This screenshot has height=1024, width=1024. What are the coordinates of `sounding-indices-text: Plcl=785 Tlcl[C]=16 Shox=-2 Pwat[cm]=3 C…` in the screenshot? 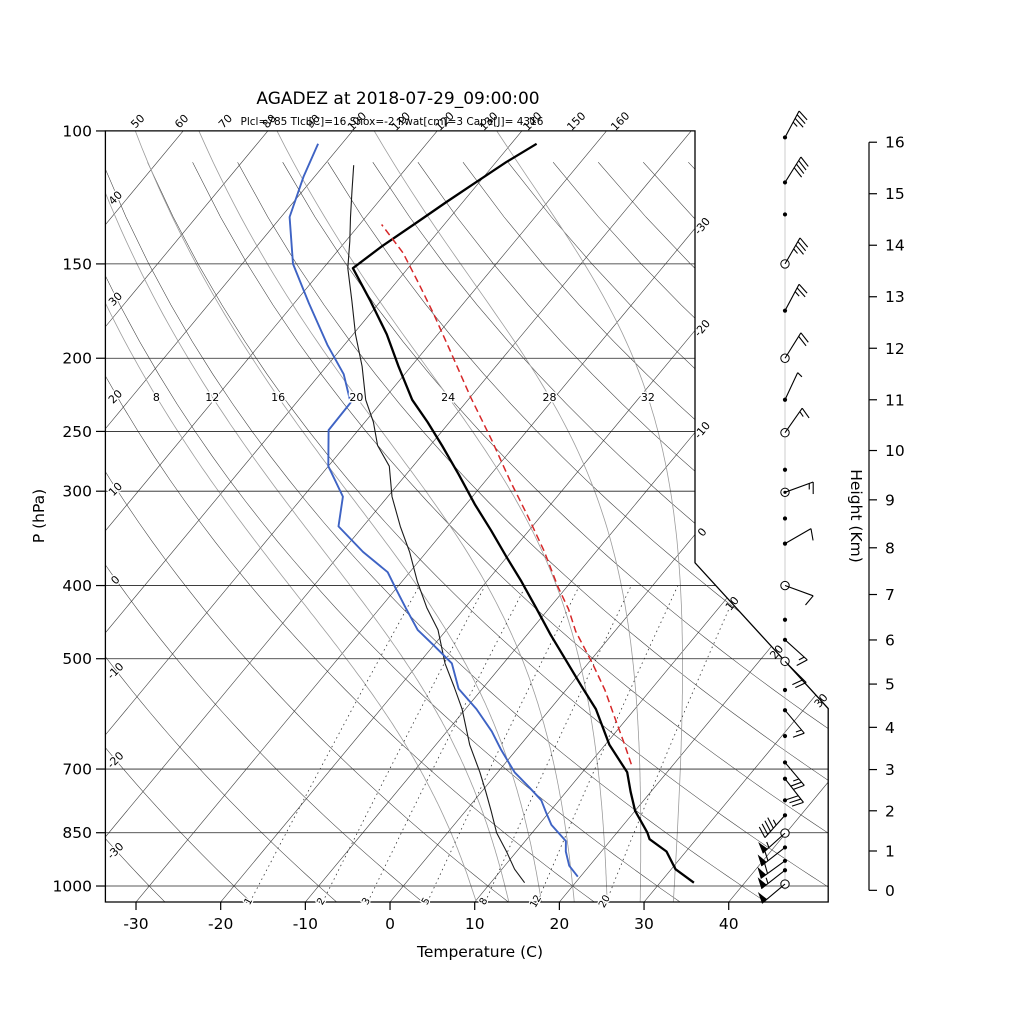 It's located at (392, 122).